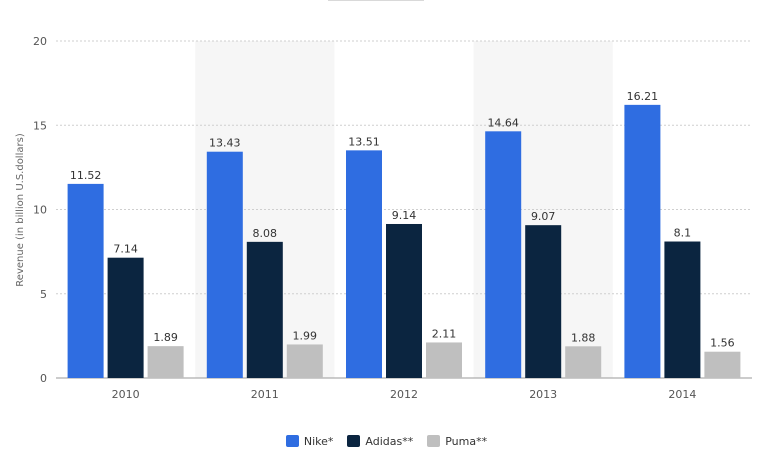 The width and height of the screenshot is (773, 457). What do you see at coordinates (404, 300) in the screenshot?
I see `bar-adidas-2012` at bounding box center [404, 300].